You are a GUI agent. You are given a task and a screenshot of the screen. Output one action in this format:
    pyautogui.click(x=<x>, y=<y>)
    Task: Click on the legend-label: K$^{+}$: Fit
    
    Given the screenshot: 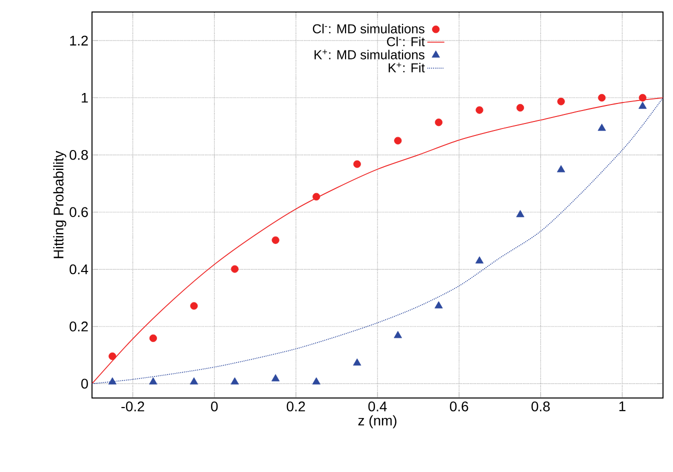 What is the action you would take?
    pyautogui.click(x=406, y=67)
    